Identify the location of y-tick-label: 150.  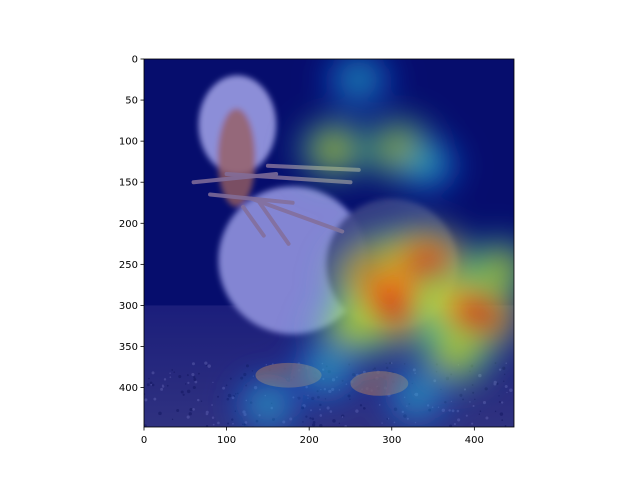
(128, 183).